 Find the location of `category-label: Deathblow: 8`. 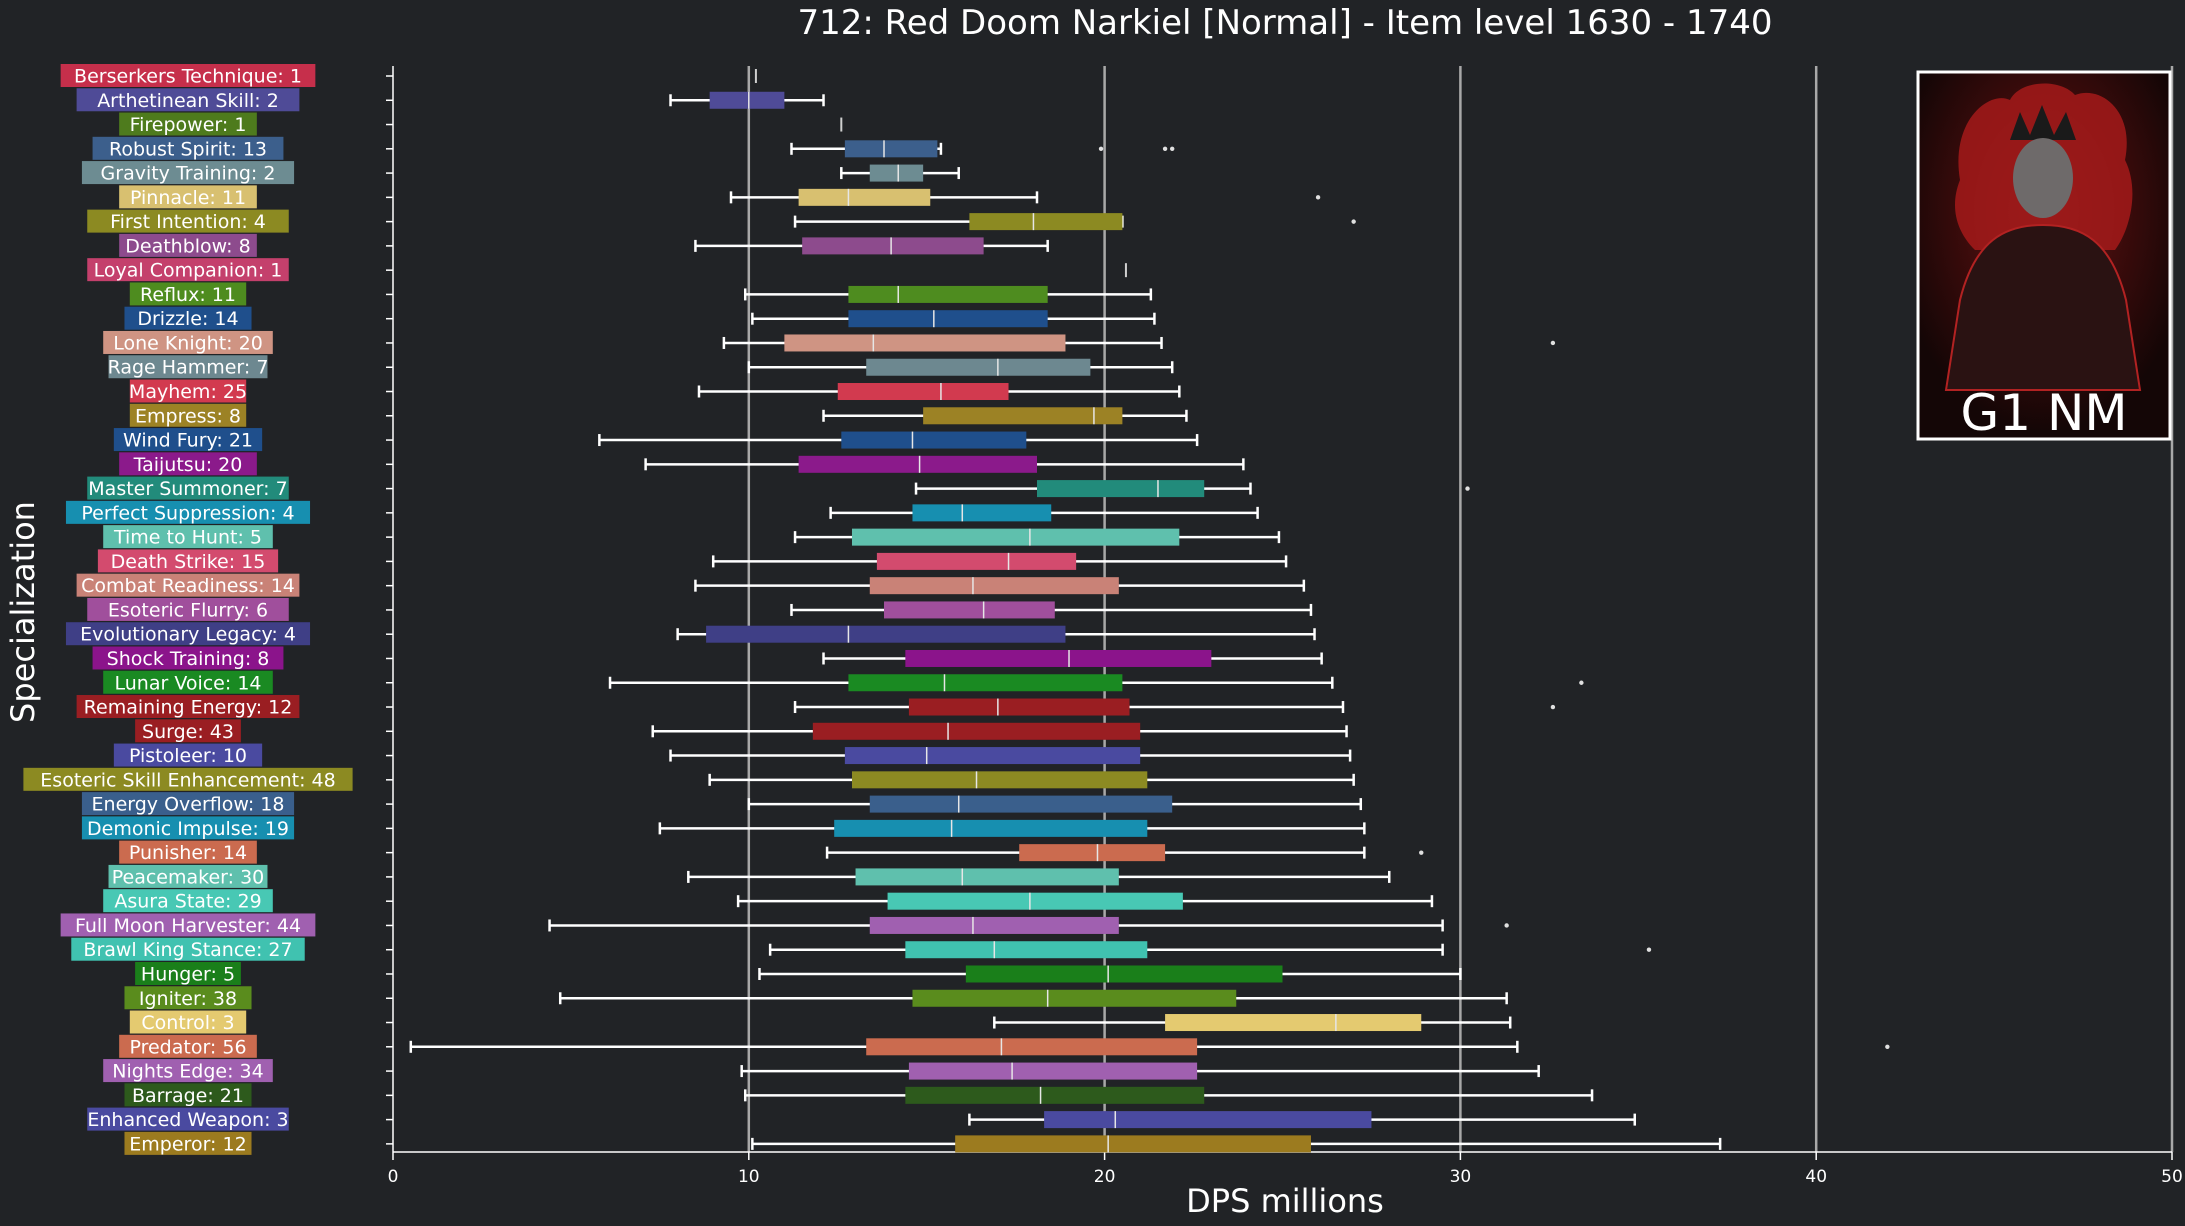

category-label: Deathblow: 8 is located at coordinates (187, 246).